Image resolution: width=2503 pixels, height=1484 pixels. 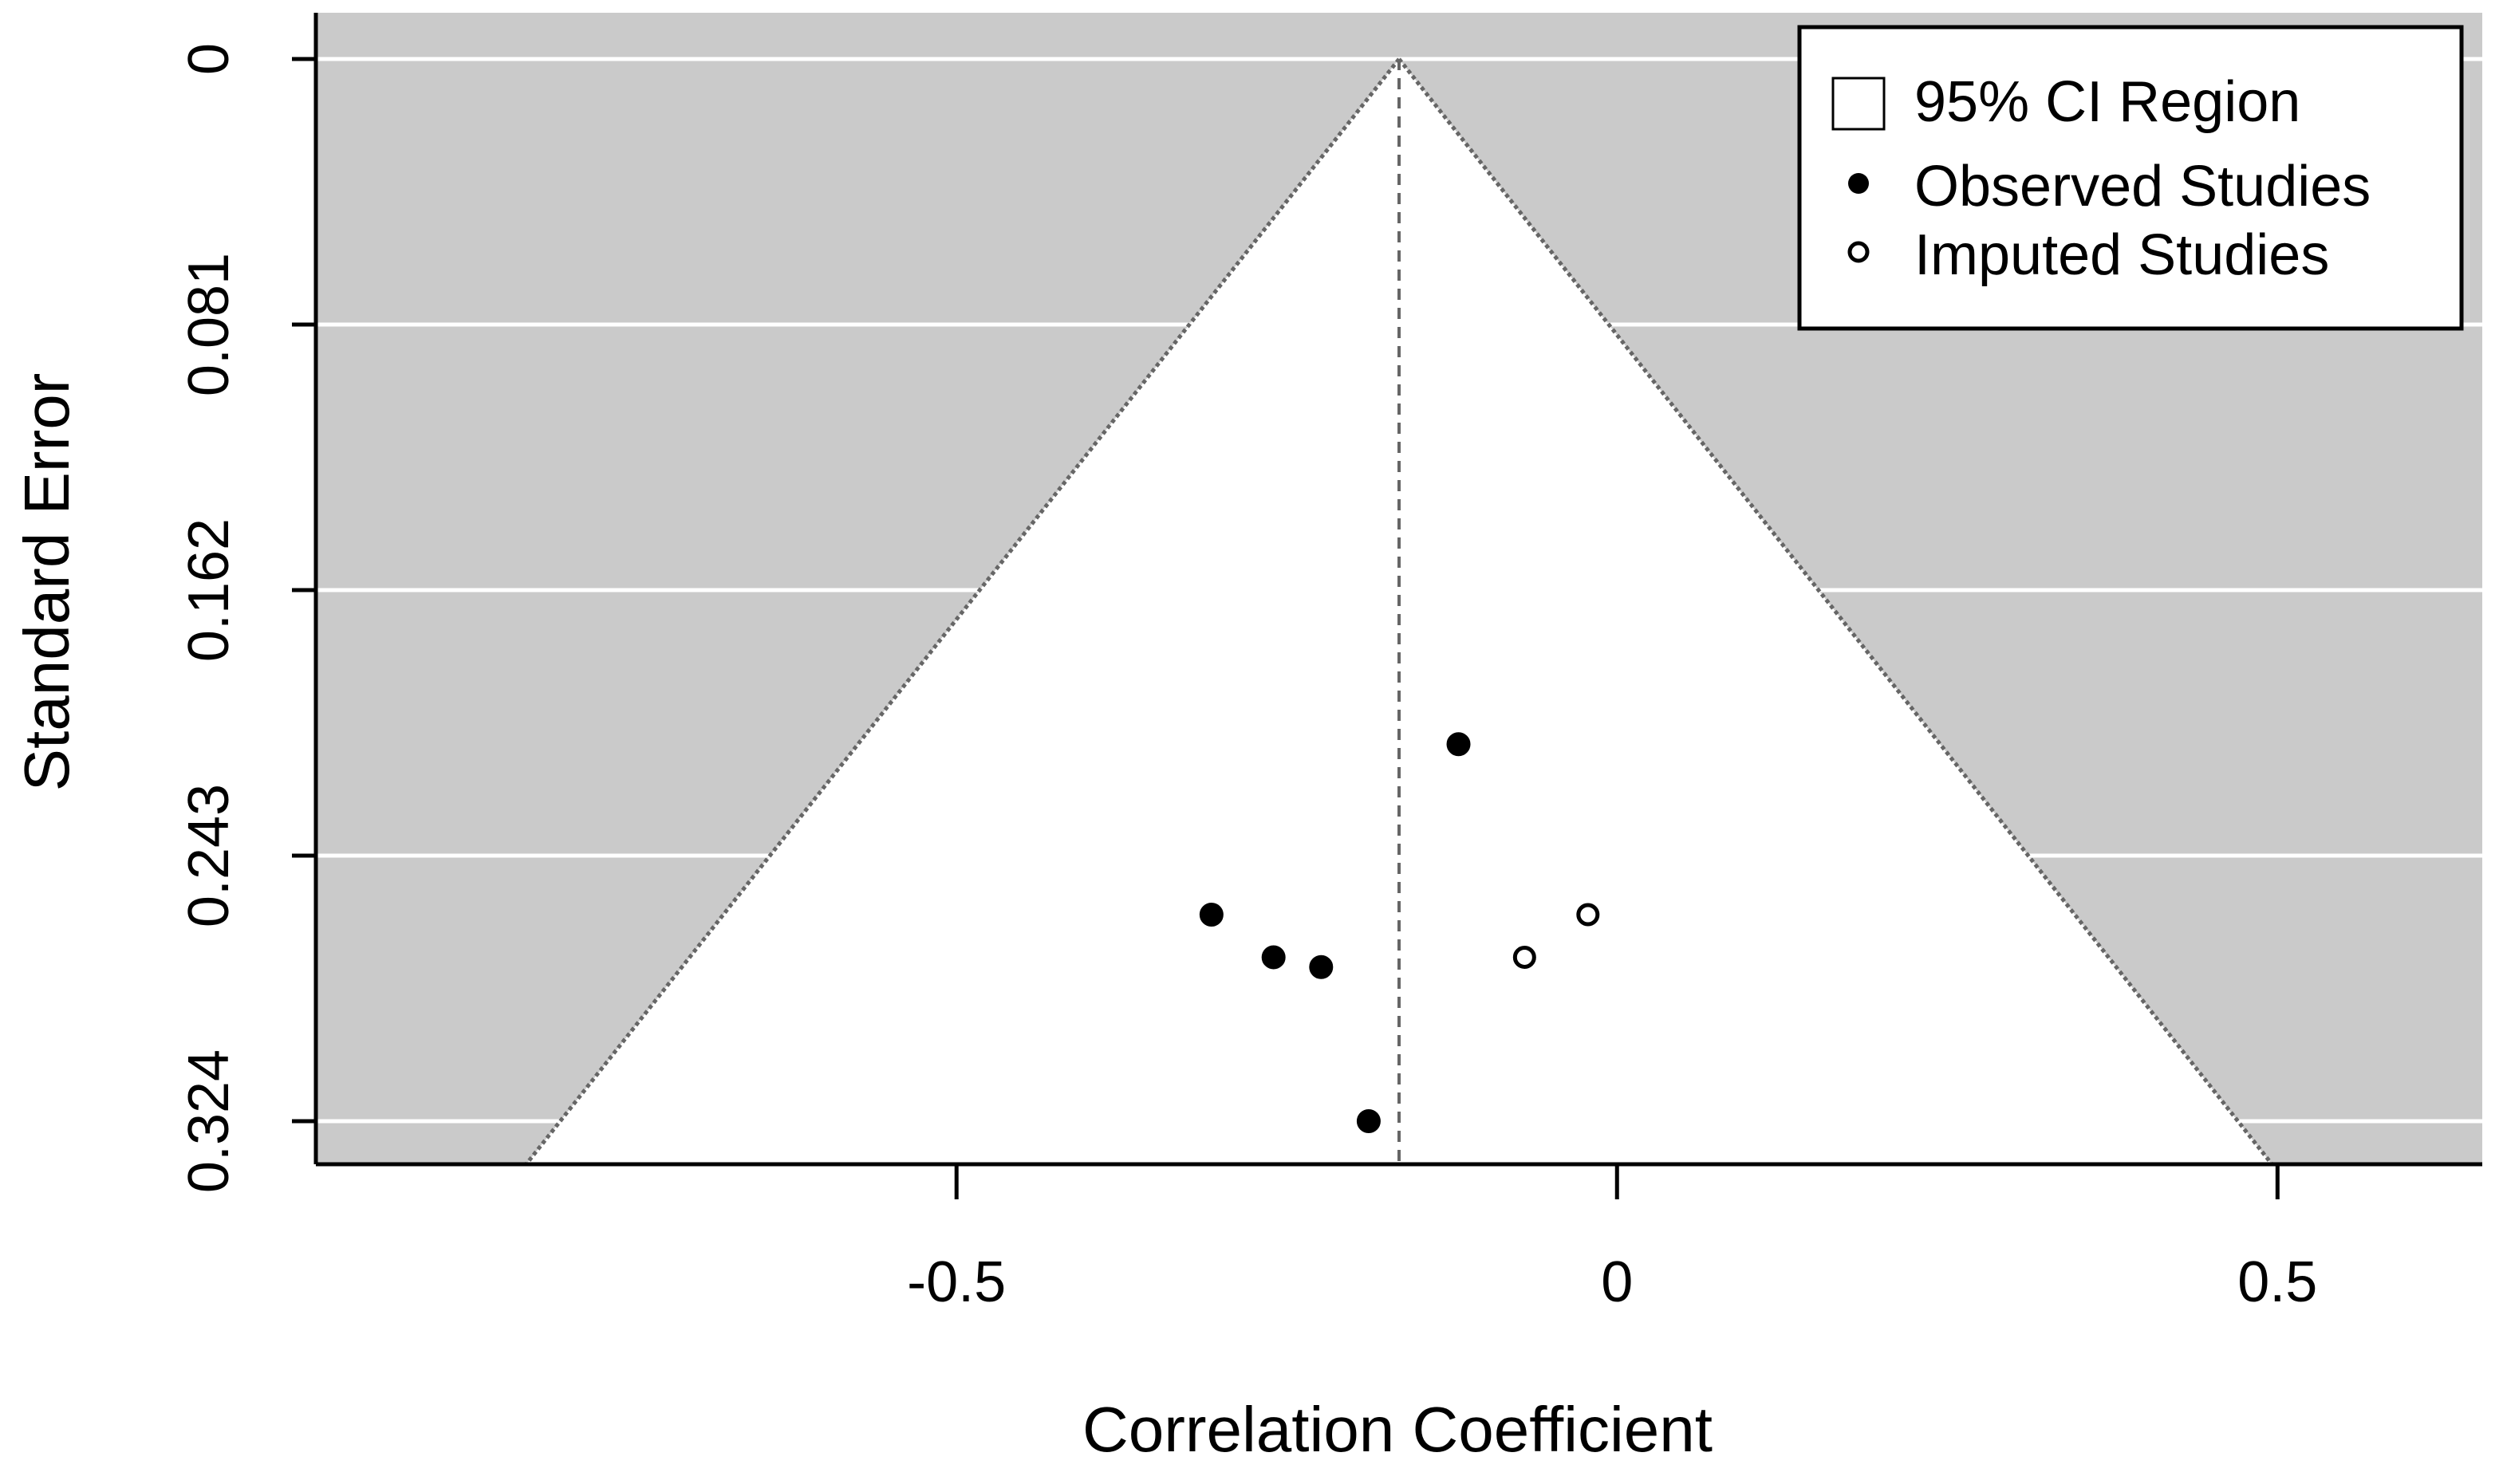 What do you see at coordinates (2107, 102) in the screenshot?
I see `legend-label-0: 95% CI Region` at bounding box center [2107, 102].